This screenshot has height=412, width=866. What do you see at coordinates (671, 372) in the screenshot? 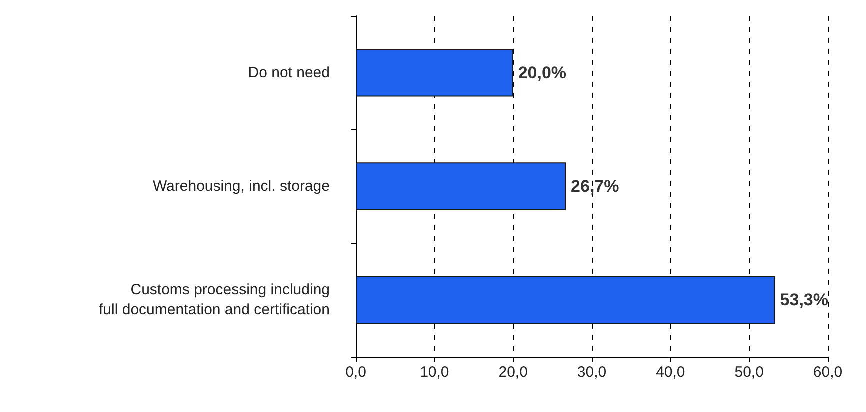
I see `x-tick-label: 40,0` at bounding box center [671, 372].